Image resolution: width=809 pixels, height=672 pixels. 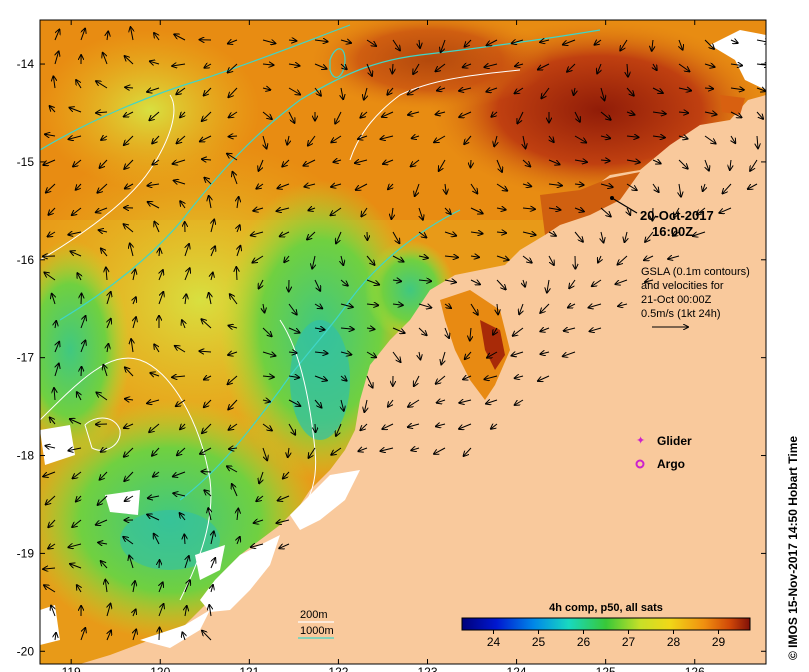 I want to click on date-label: 20-Oct-2017, so click(x=677, y=215).